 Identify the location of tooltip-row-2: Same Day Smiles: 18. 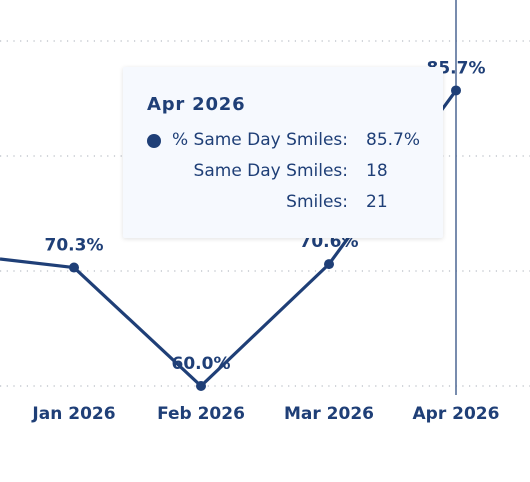
(283, 172).